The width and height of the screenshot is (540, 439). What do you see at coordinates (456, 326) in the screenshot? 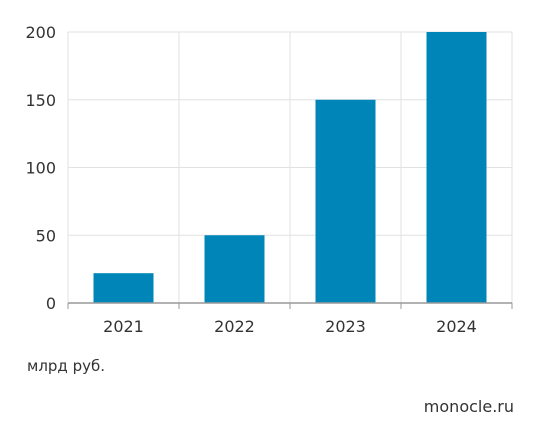
I see `x-tick-label: 2024` at bounding box center [456, 326].